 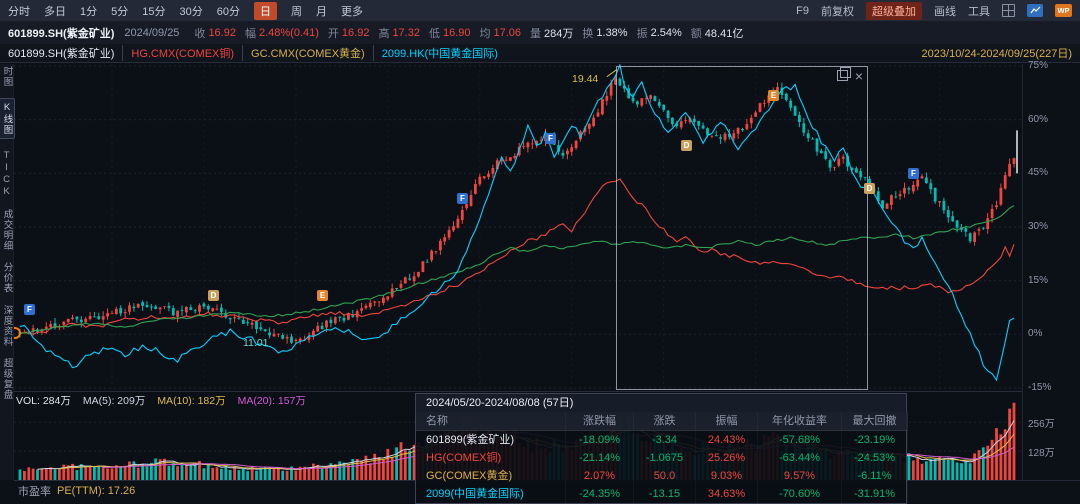 What do you see at coordinates (588, 34) in the screenshot?
I see `field-label-turnover: 换` at bounding box center [588, 34].